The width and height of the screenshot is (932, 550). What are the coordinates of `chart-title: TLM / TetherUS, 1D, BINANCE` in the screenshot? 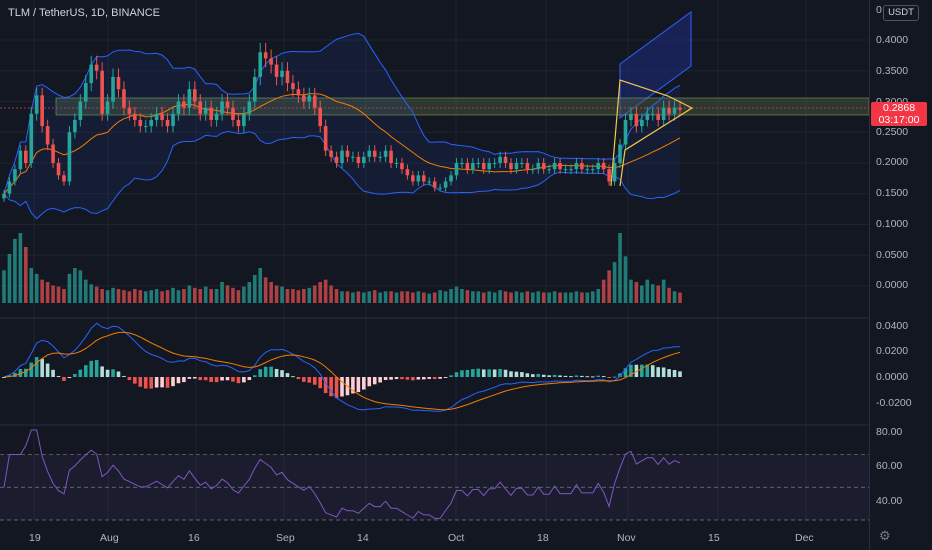 It's located at (84, 13).